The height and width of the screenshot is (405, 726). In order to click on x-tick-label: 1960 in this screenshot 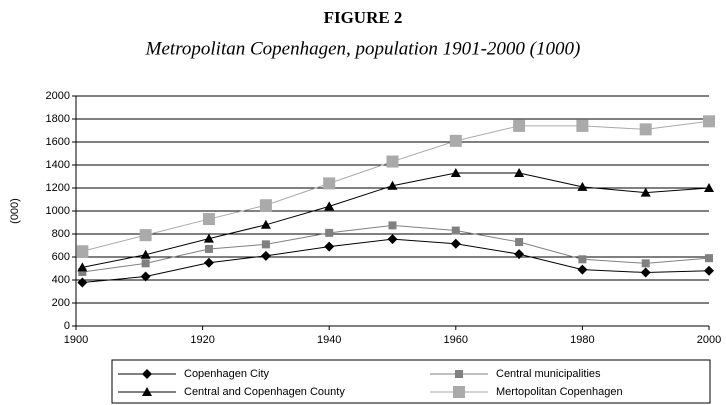, I will do `click(456, 340)`.